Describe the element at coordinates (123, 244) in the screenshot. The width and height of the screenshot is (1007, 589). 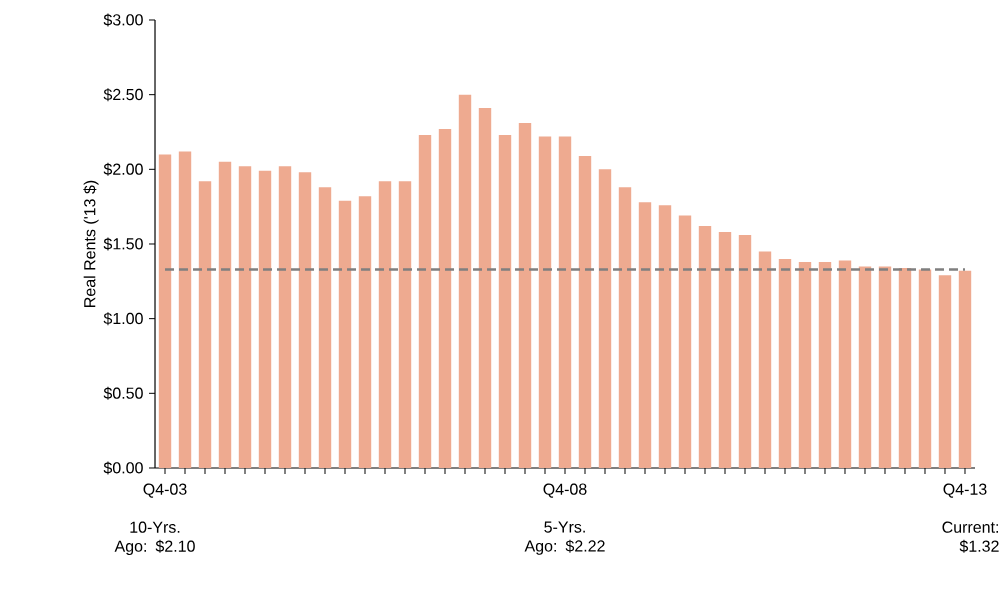
I see `y-tick-label: $1.50` at that location.